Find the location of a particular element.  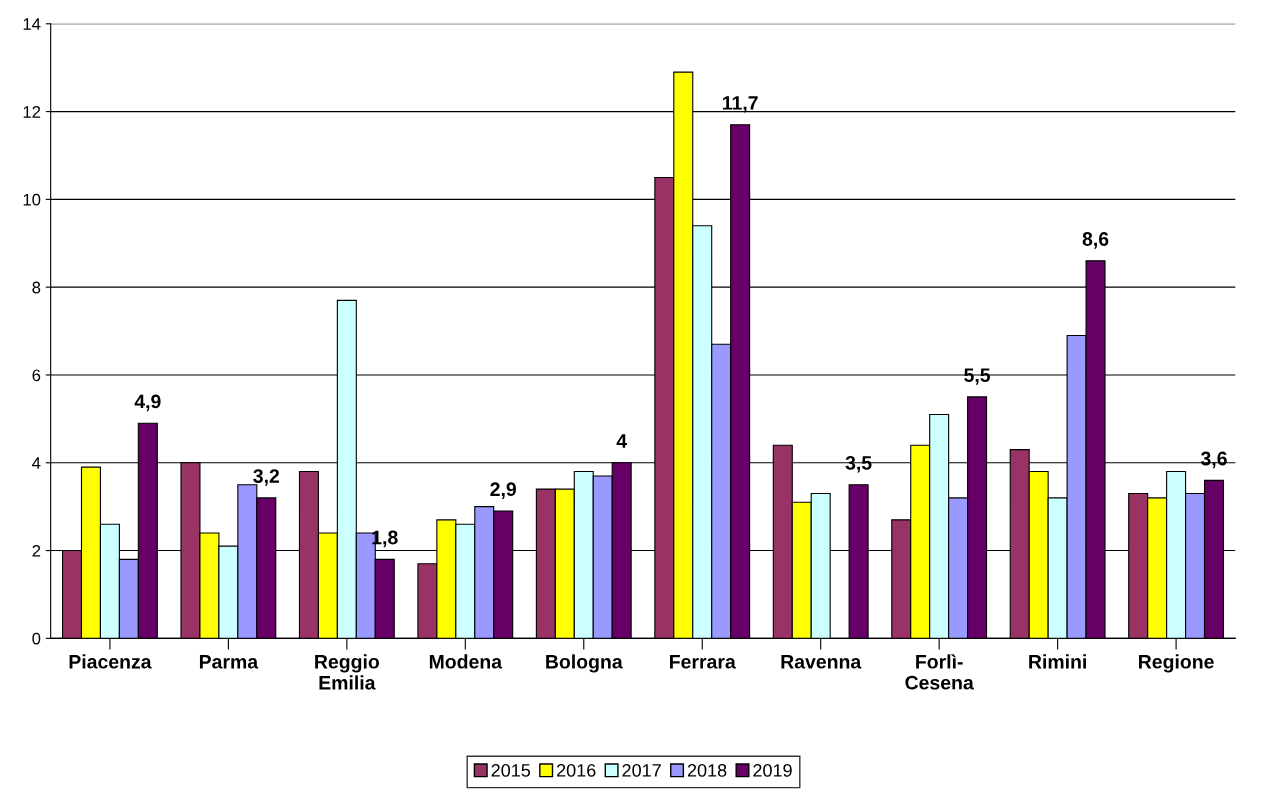

data-label: 4,9 is located at coordinates (147, 403).